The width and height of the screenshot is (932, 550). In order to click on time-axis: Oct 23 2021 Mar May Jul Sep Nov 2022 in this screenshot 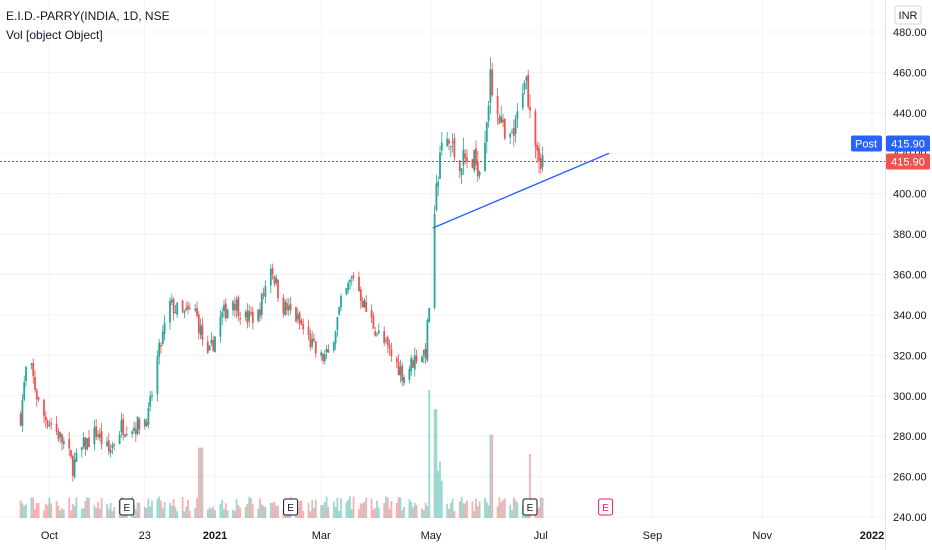, I will do `click(462, 536)`.